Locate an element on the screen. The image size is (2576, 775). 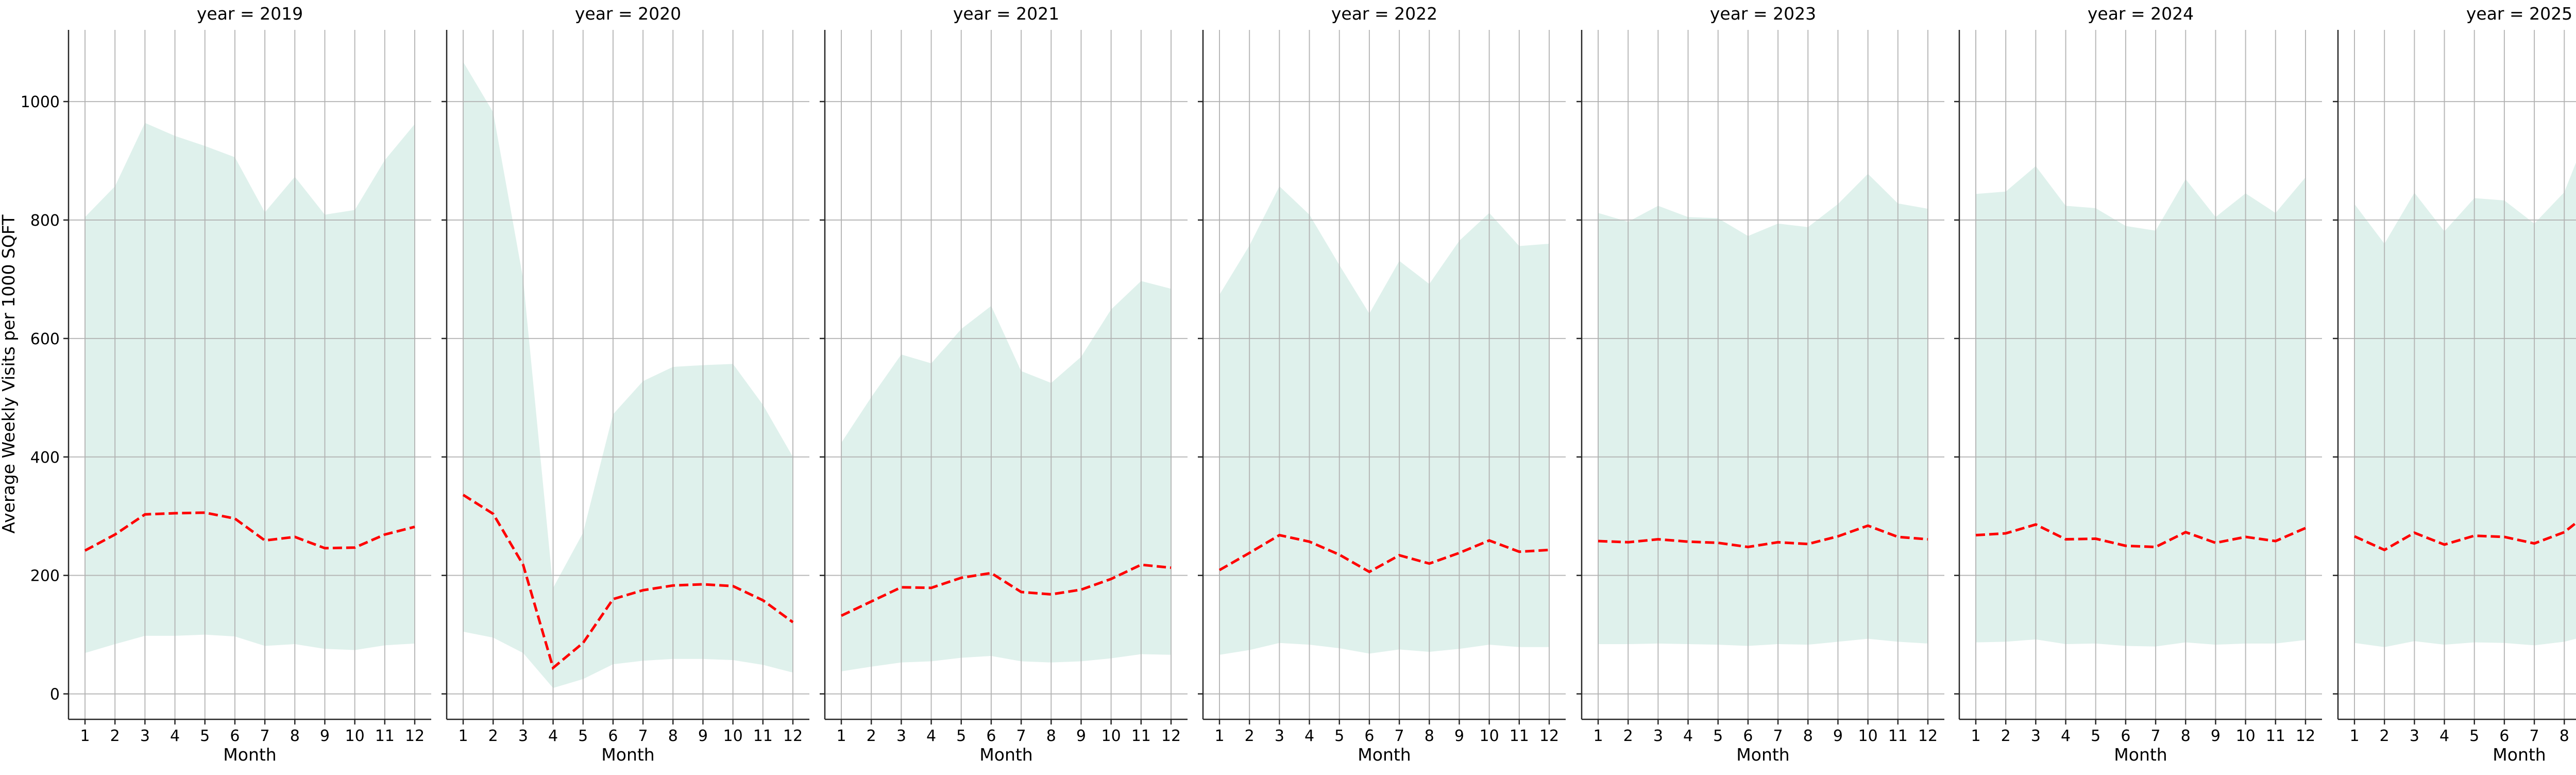
facet-panel-2025: year = 2025123456789101112Month is located at coordinates (2454, 385).